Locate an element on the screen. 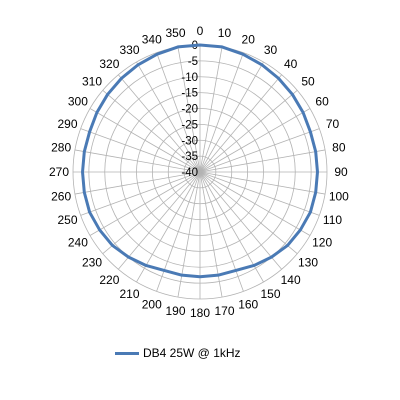  angle-tick-label: 140 is located at coordinates (291, 280).